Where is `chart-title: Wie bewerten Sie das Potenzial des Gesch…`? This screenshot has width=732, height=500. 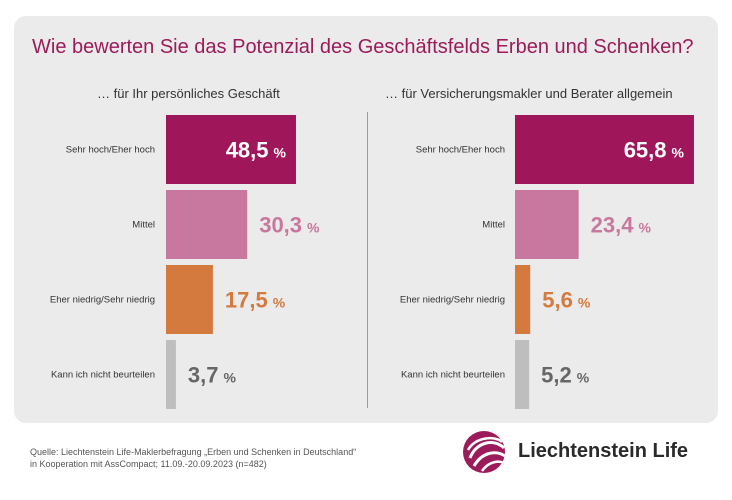 chart-title: Wie bewerten Sie das Potenzial des Gesch… is located at coordinates (363, 47).